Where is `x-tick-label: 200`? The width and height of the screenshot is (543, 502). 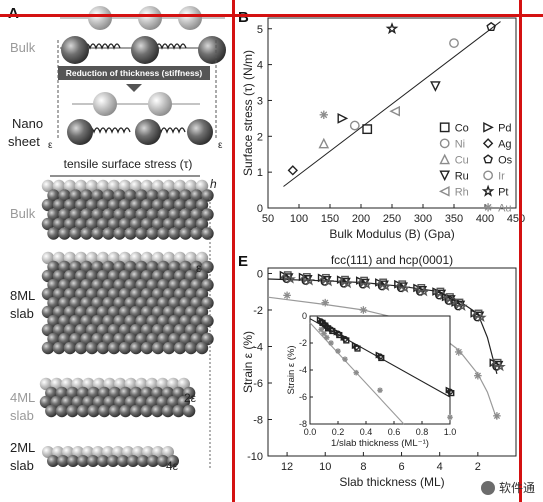 x-tick-label: 200 is located at coordinates (361, 219).